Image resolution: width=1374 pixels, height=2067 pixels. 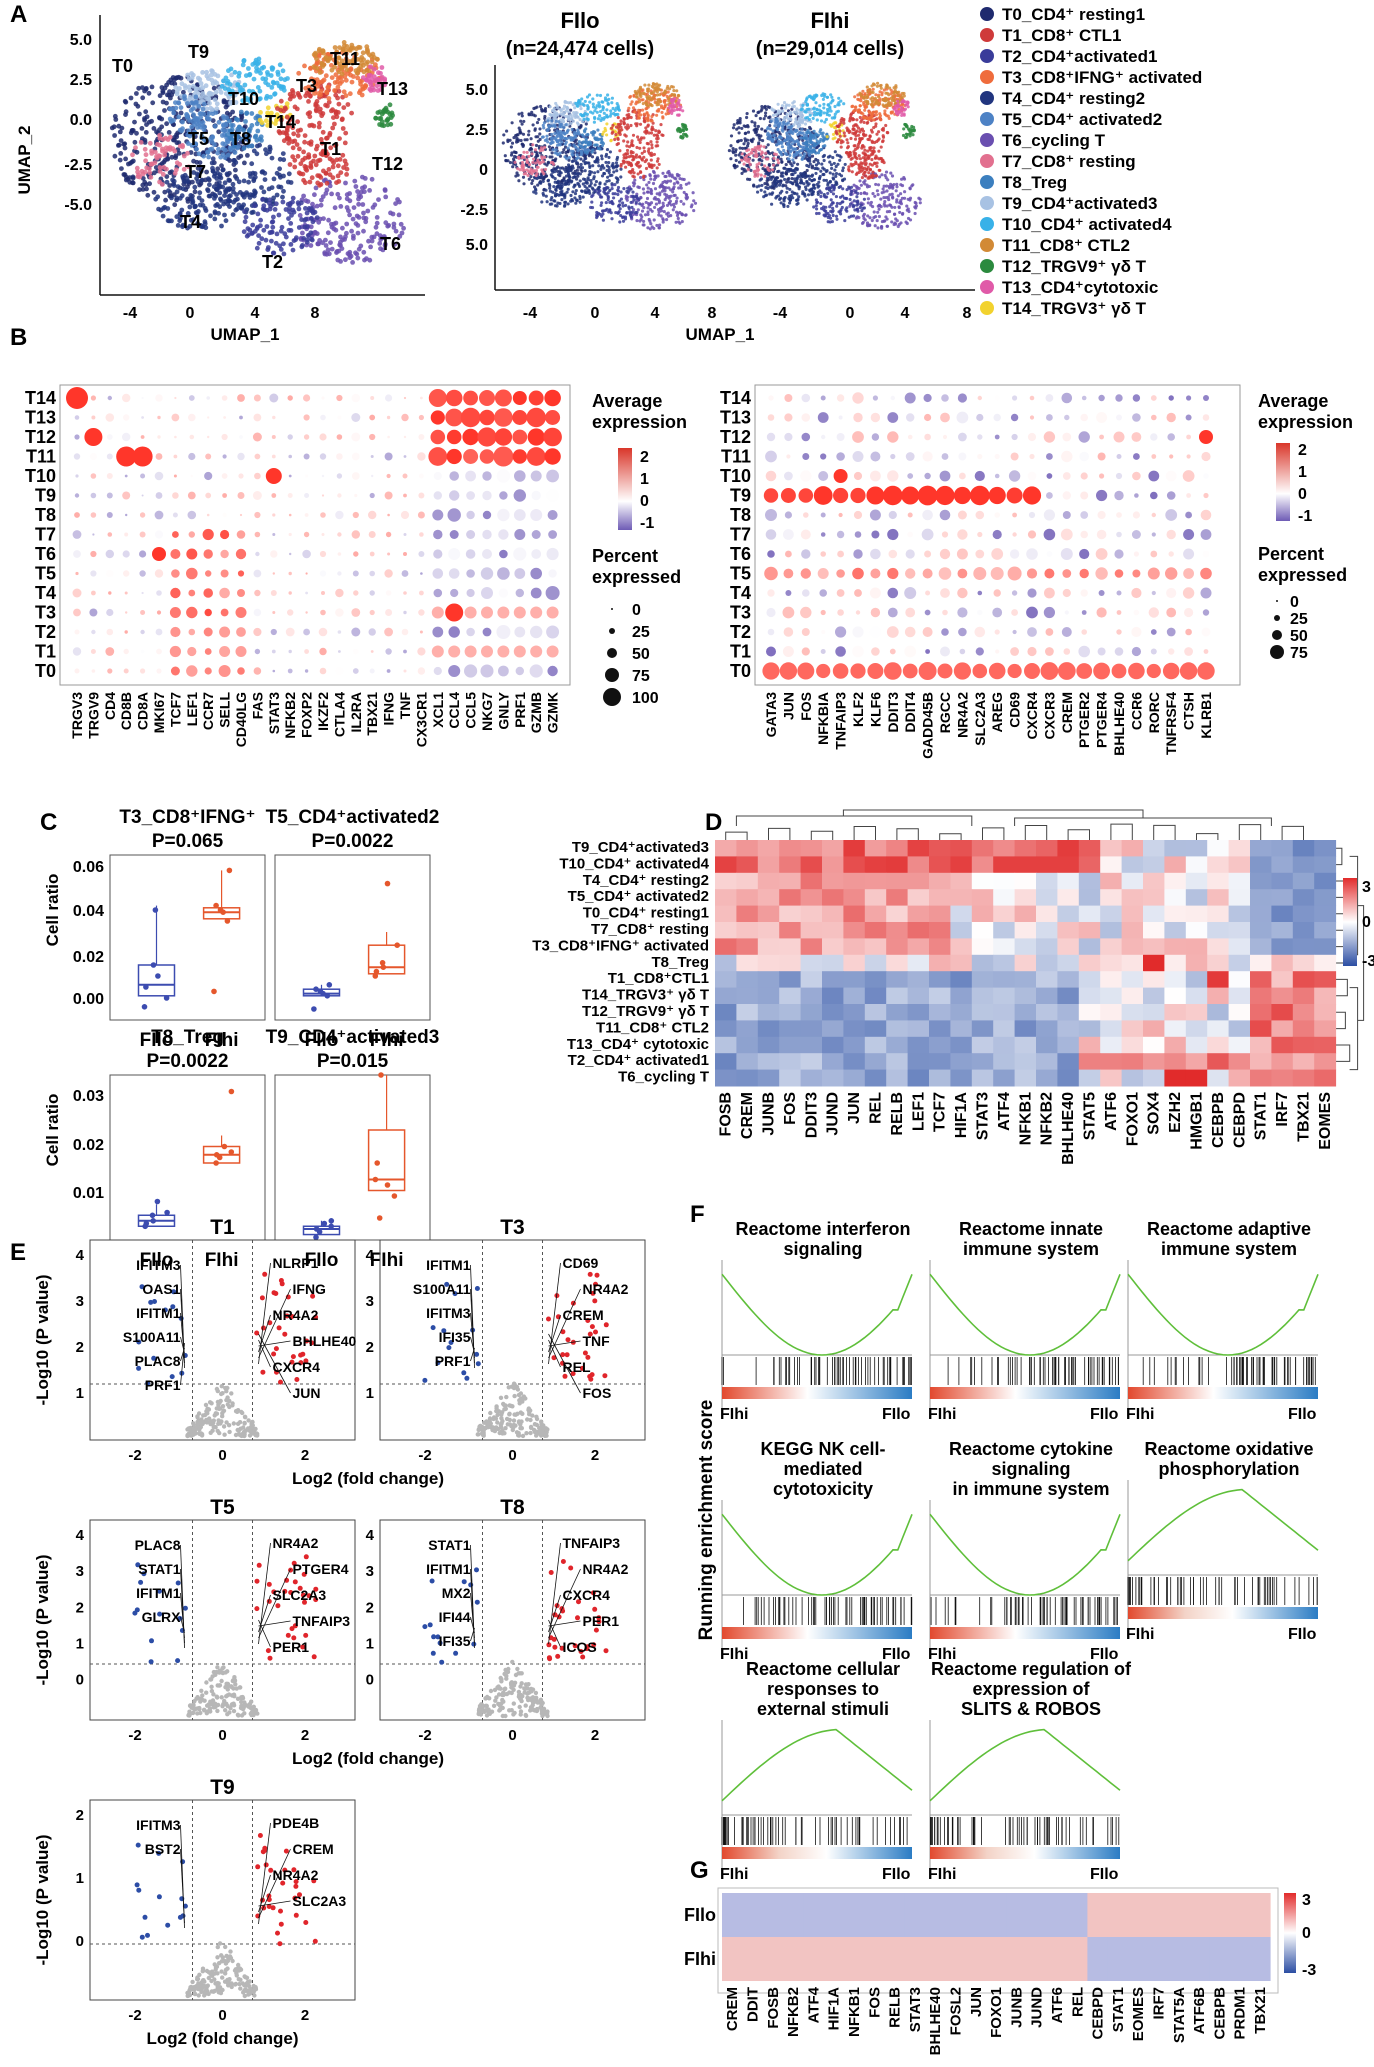 I want to click on cluster-label: T4, so click(x=190, y=222).